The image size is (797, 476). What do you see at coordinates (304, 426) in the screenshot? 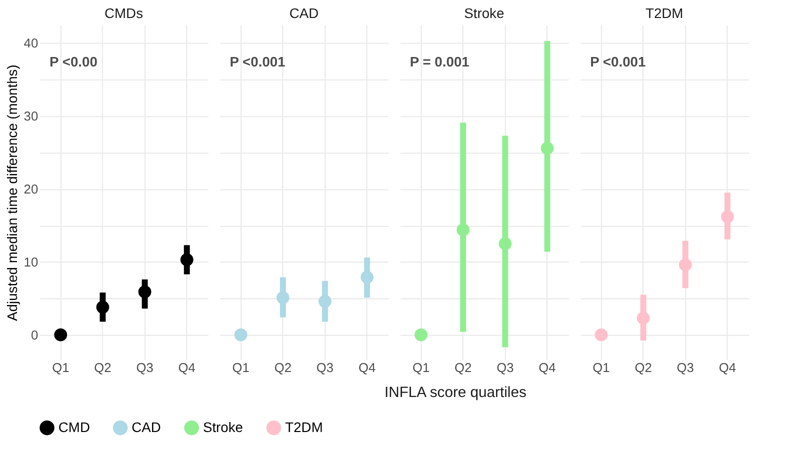
I see `legend-label: T2DM` at bounding box center [304, 426].